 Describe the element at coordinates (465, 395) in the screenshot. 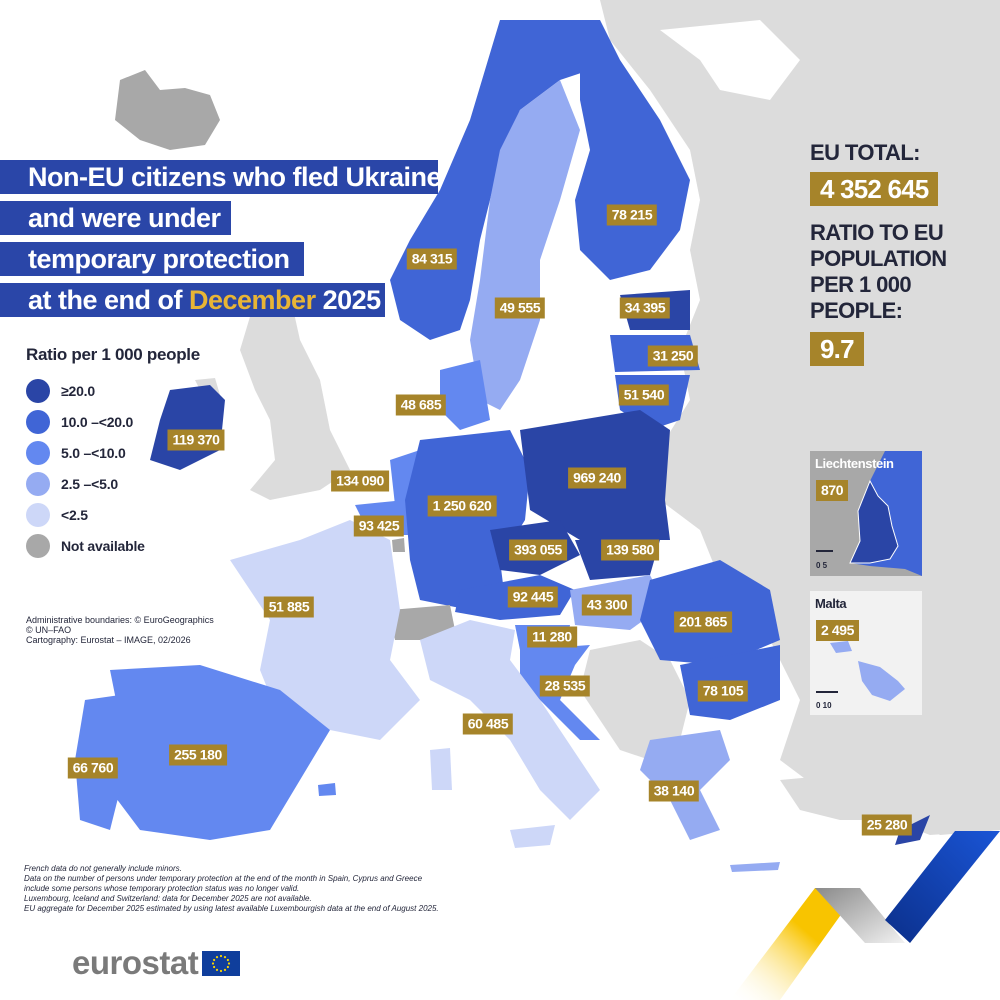

I see `denmark` at that location.